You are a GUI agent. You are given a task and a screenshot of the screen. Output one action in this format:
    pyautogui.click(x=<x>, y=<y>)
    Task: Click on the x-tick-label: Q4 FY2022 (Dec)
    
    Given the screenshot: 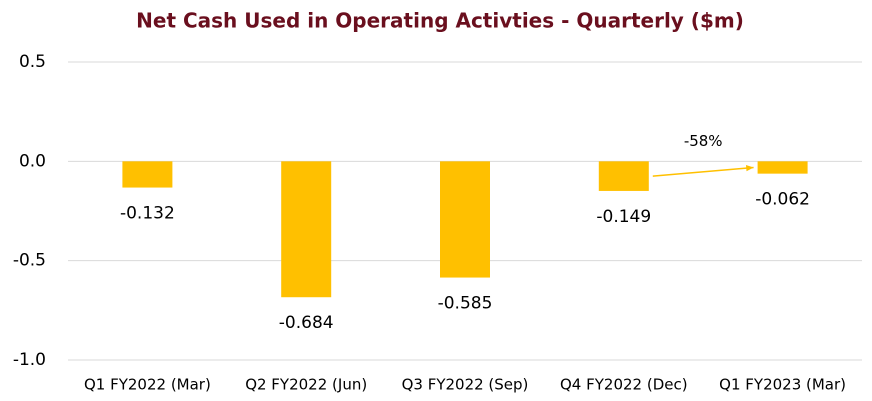 What is the action you would take?
    pyautogui.click(x=624, y=385)
    